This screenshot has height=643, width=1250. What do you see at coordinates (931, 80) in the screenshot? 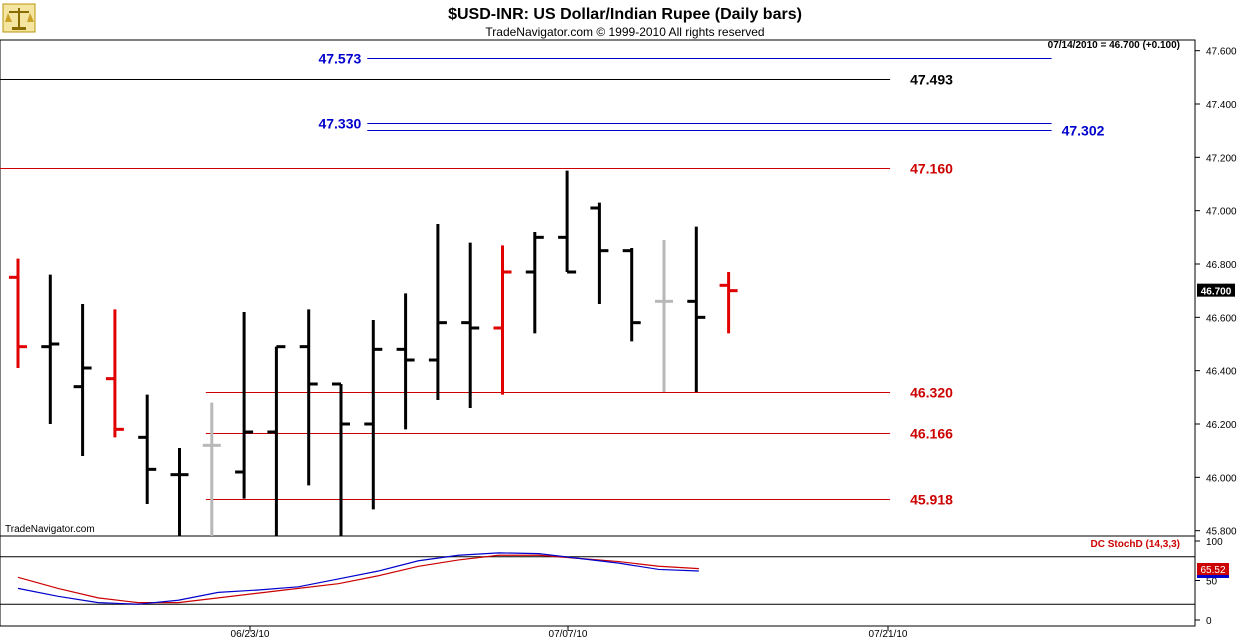
I see `level-label: 47.493` at bounding box center [931, 80].